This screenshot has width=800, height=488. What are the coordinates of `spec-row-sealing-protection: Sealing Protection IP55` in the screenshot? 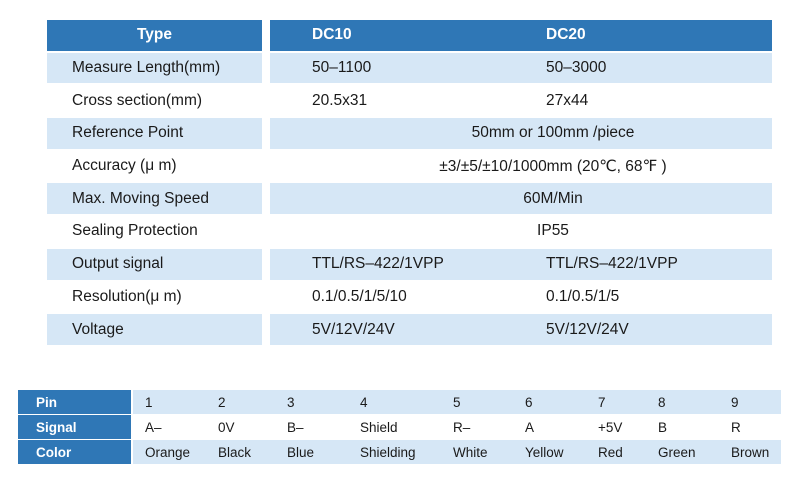 It's located at (409, 232).